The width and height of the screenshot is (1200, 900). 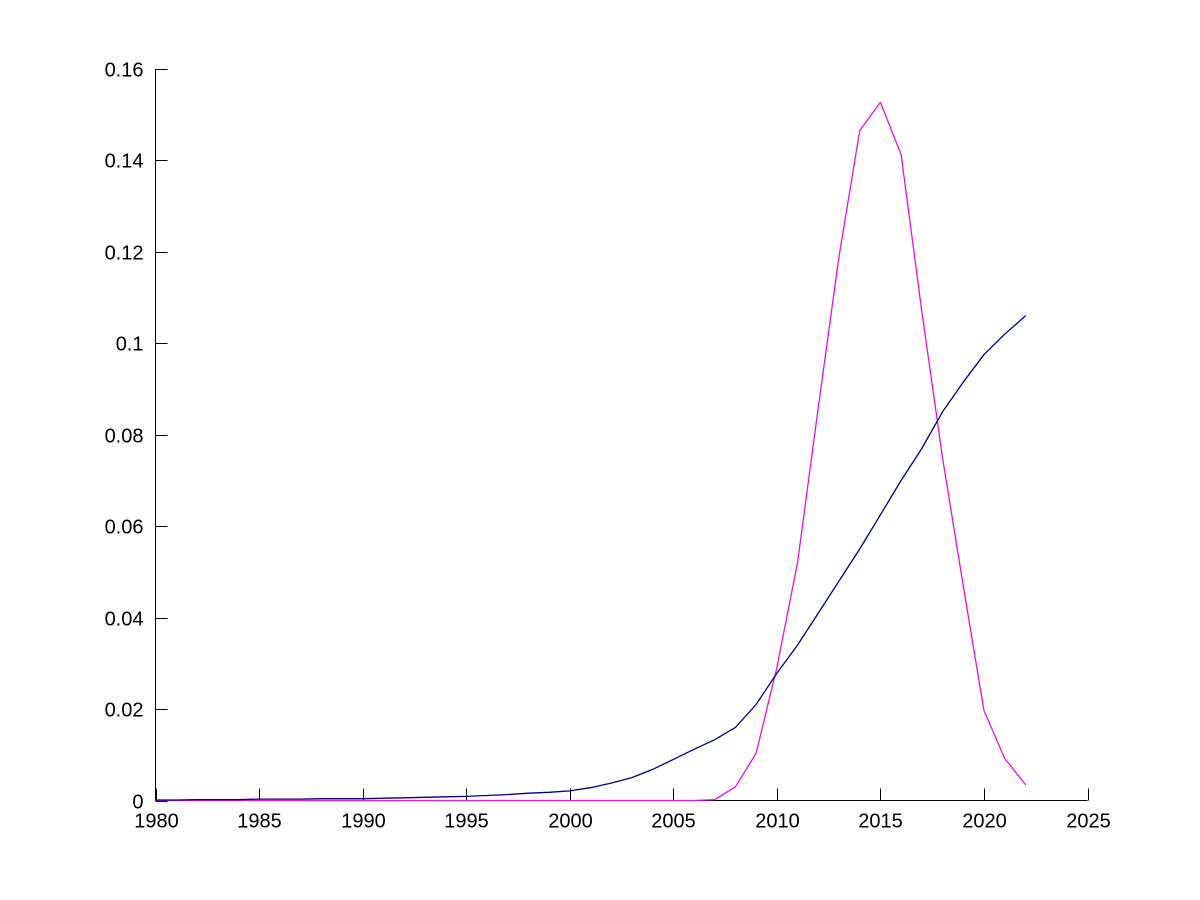 I want to click on y-tick-label: 0.12, so click(x=124, y=254).